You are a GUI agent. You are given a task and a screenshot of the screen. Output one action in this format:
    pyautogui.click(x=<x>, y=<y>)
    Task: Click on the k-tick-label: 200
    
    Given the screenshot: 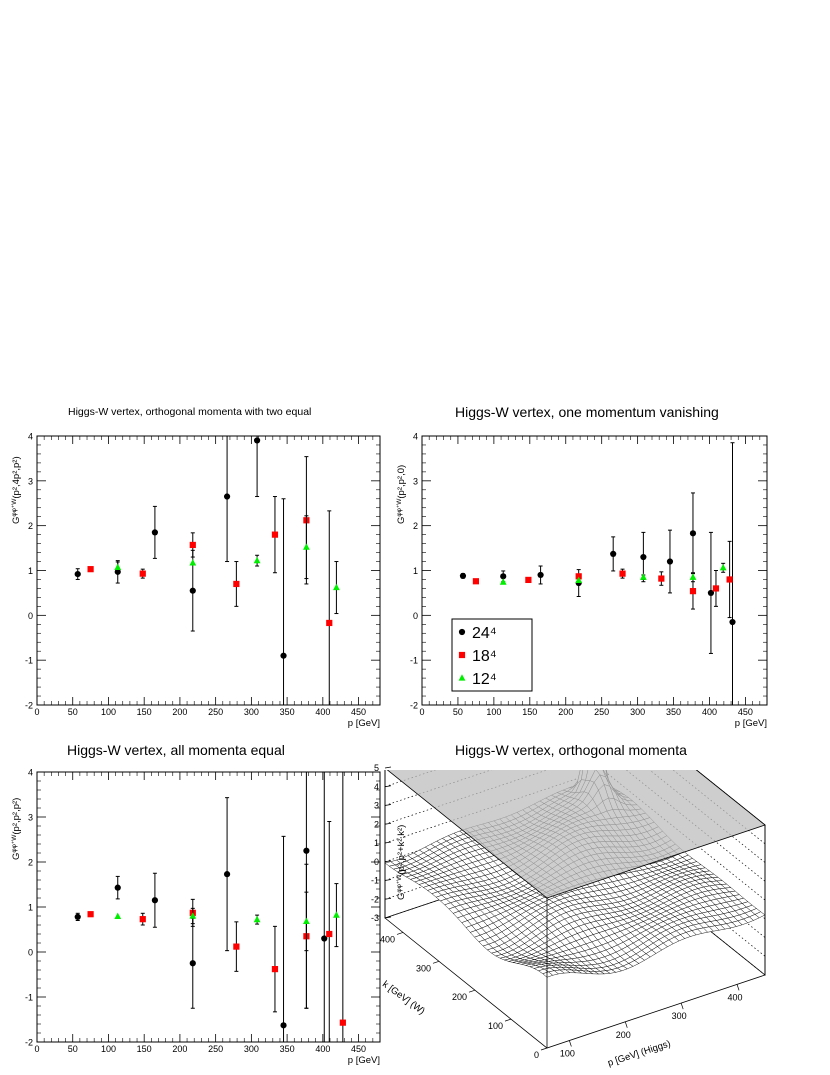 What is the action you would take?
    pyautogui.click(x=459, y=997)
    